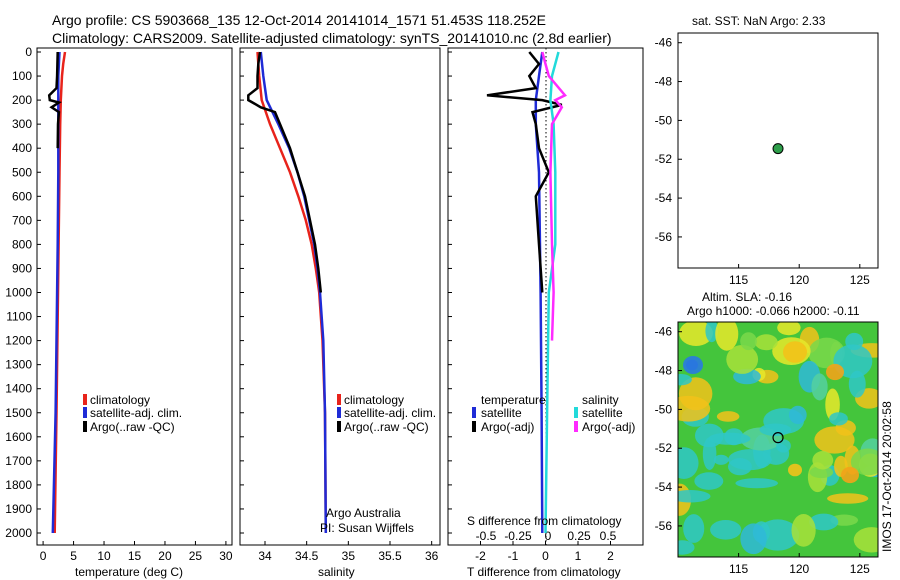  I want to click on sla-map-frame, so click(778, 439).